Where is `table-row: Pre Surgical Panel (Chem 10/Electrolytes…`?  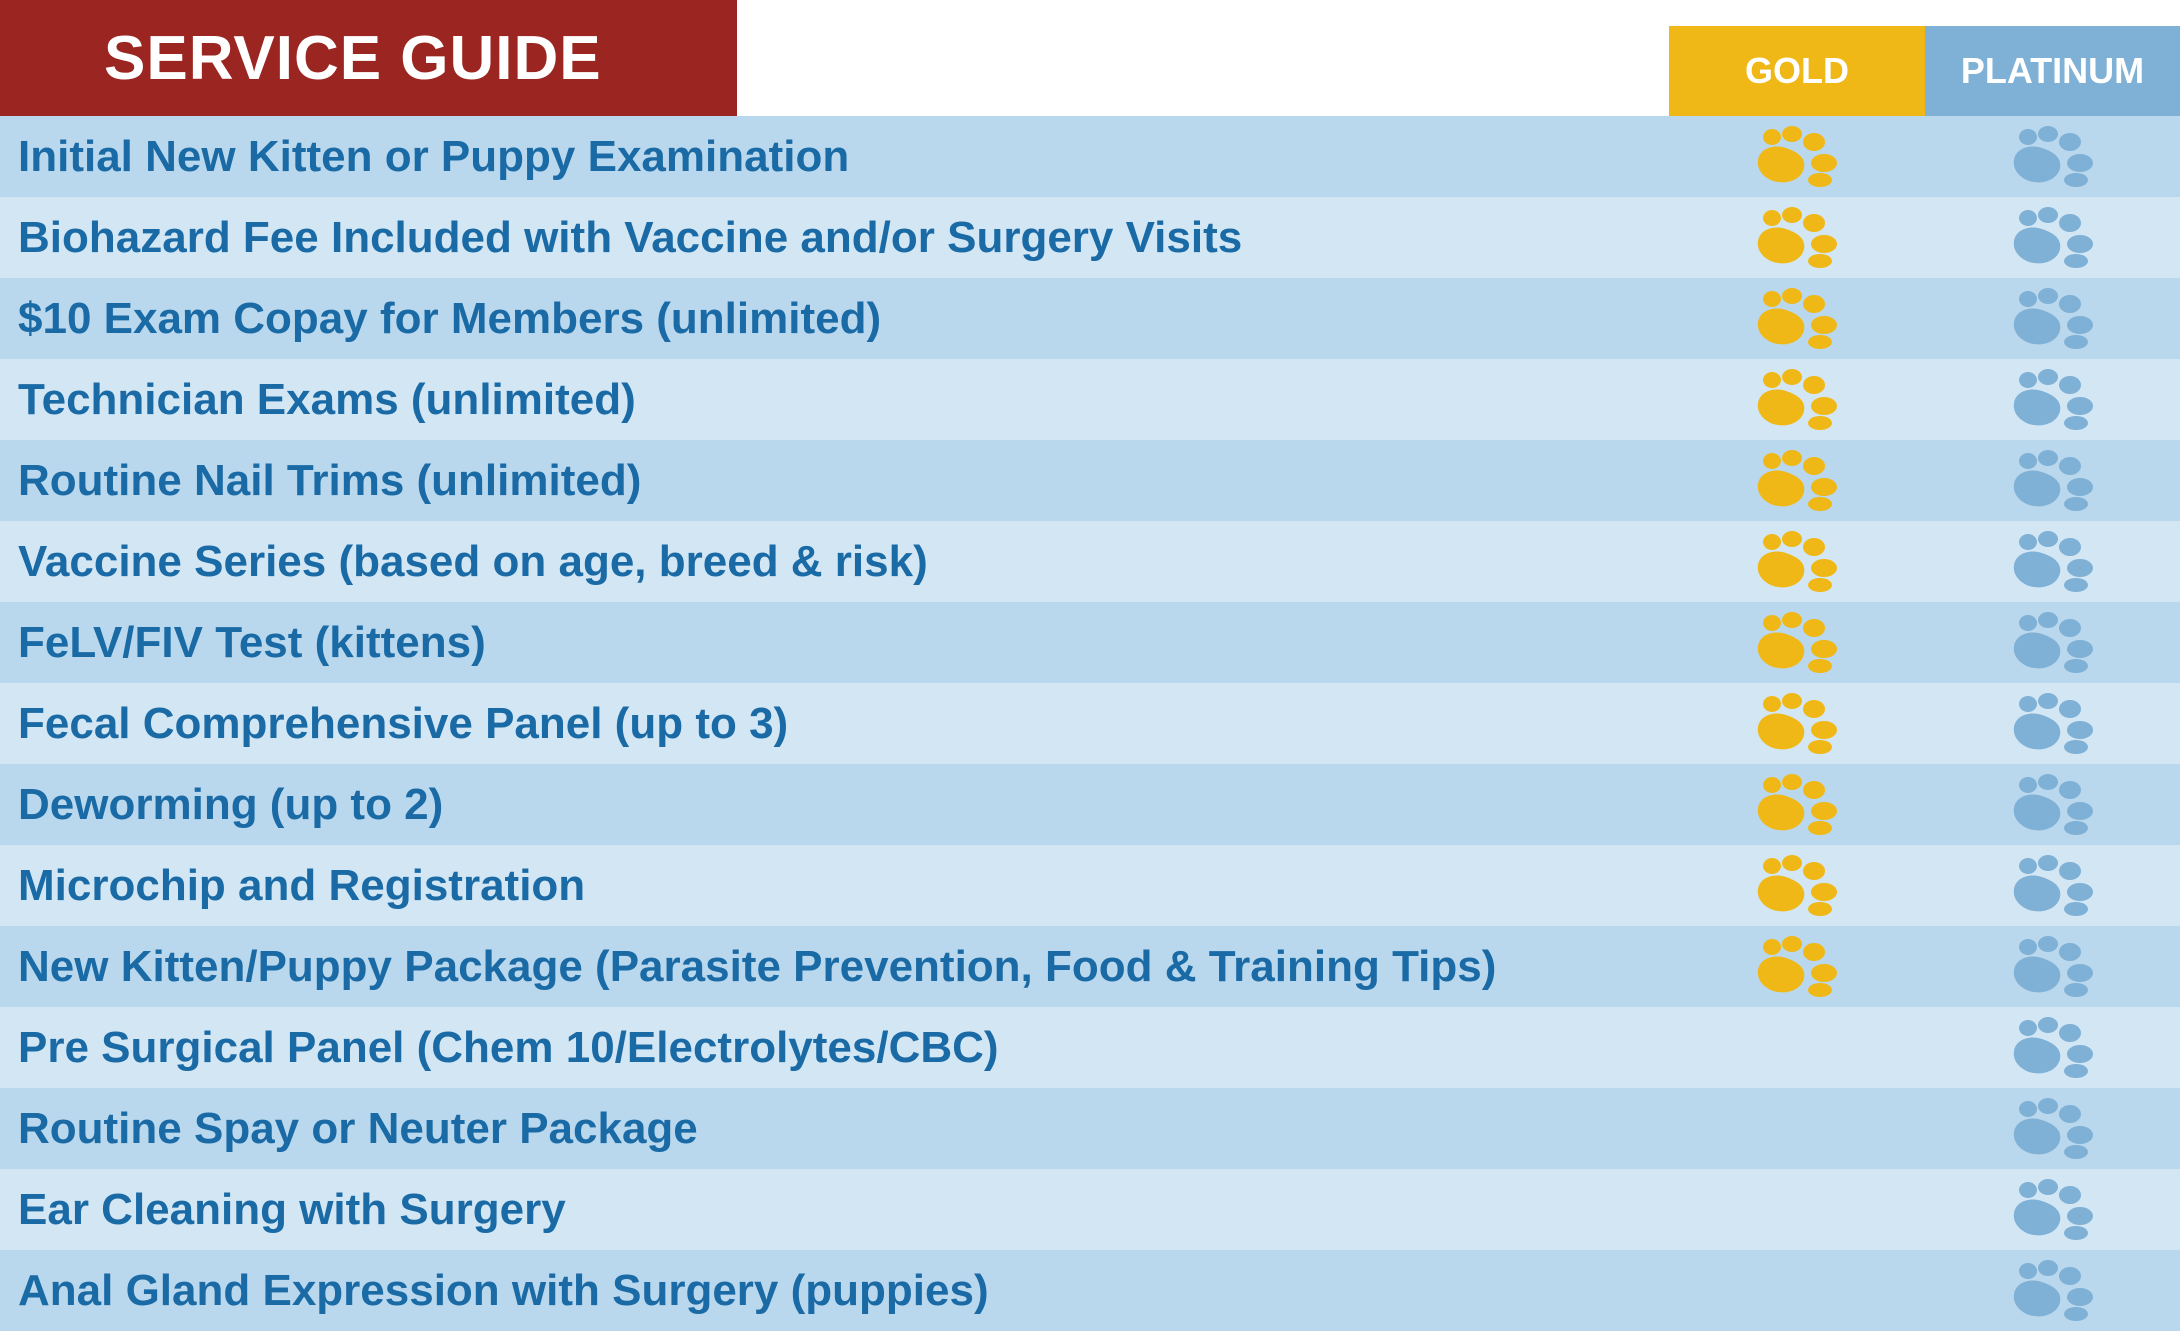 table-row: Pre Surgical Panel (Chem 10/Electrolytes… is located at coordinates (1090, 1047).